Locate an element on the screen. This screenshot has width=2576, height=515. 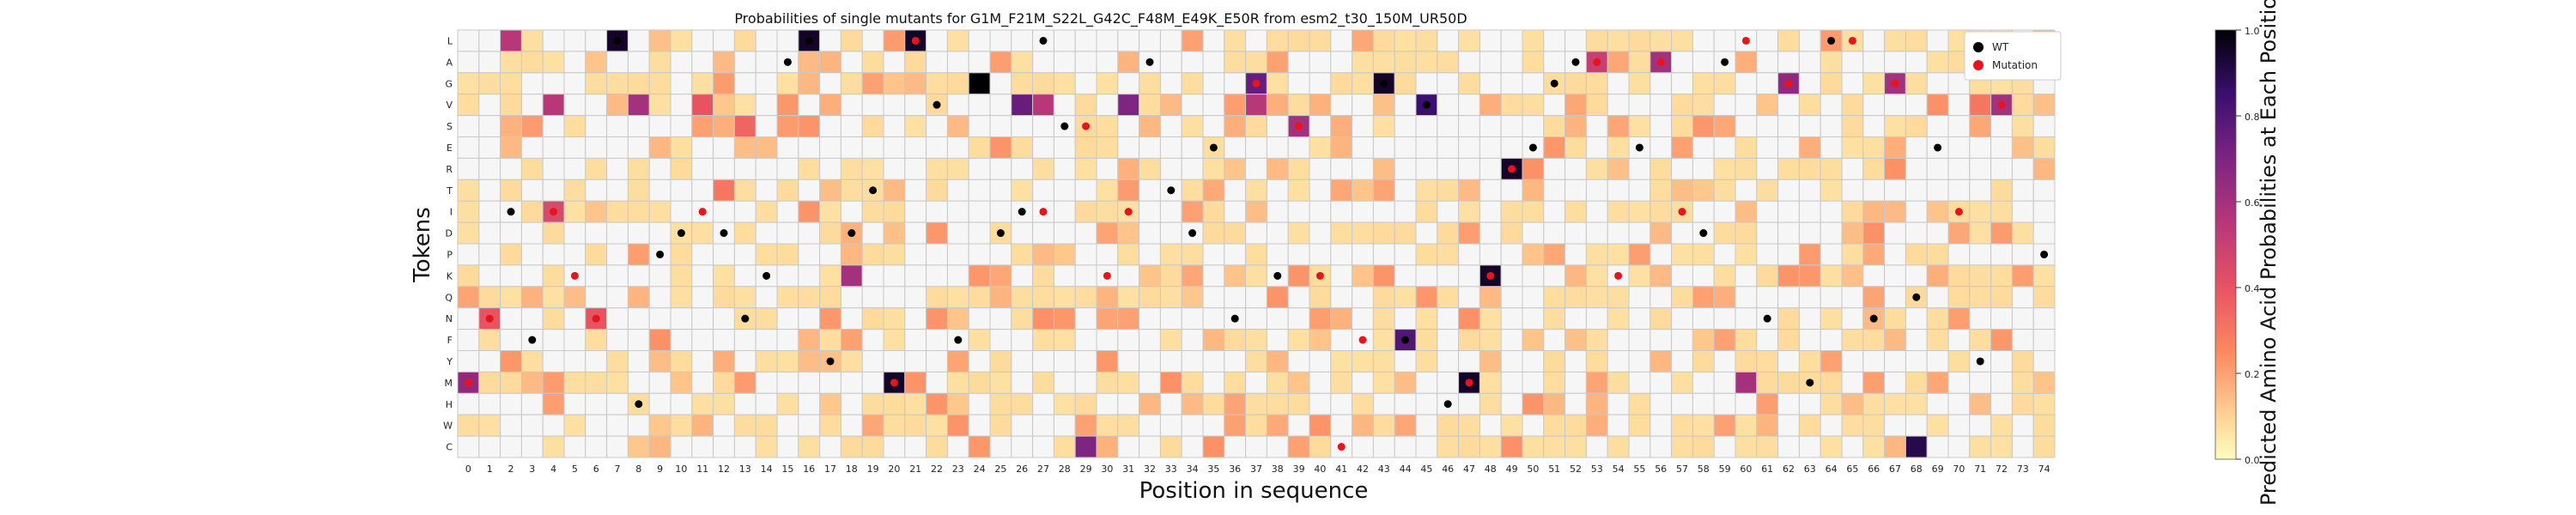
y-tick-label: E is located at coordinates (450, 148).